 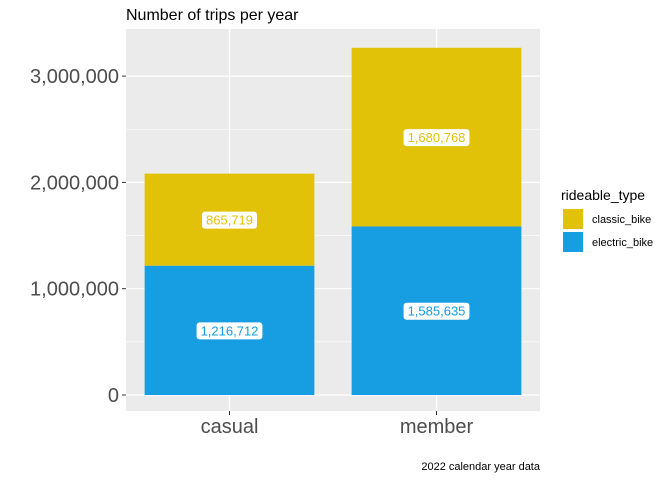 What do you see at coordinates (437, 427) in the screenshot?
I see `x-tick-label: member` at bounding box center [437, 427].